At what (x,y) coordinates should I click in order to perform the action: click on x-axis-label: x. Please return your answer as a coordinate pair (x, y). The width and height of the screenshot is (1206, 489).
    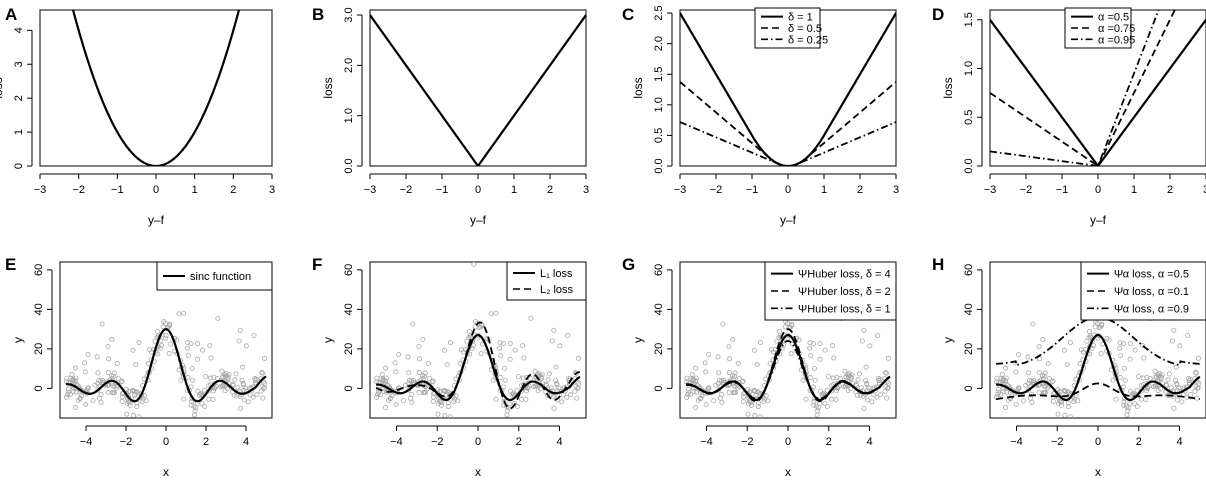
    Looking at the image, I should click on (166, 472).